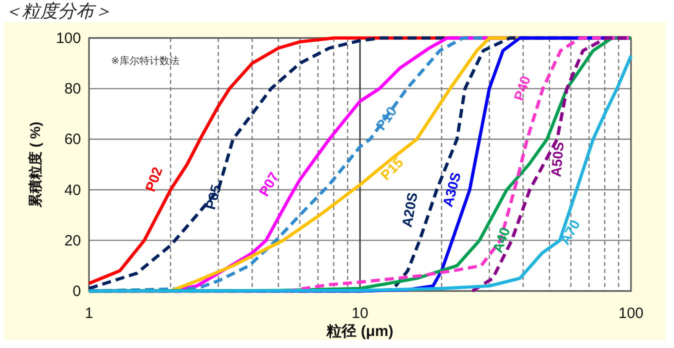 The image size is (674, 348). I want to click on y-tick-label: 40, so click(72, 190).